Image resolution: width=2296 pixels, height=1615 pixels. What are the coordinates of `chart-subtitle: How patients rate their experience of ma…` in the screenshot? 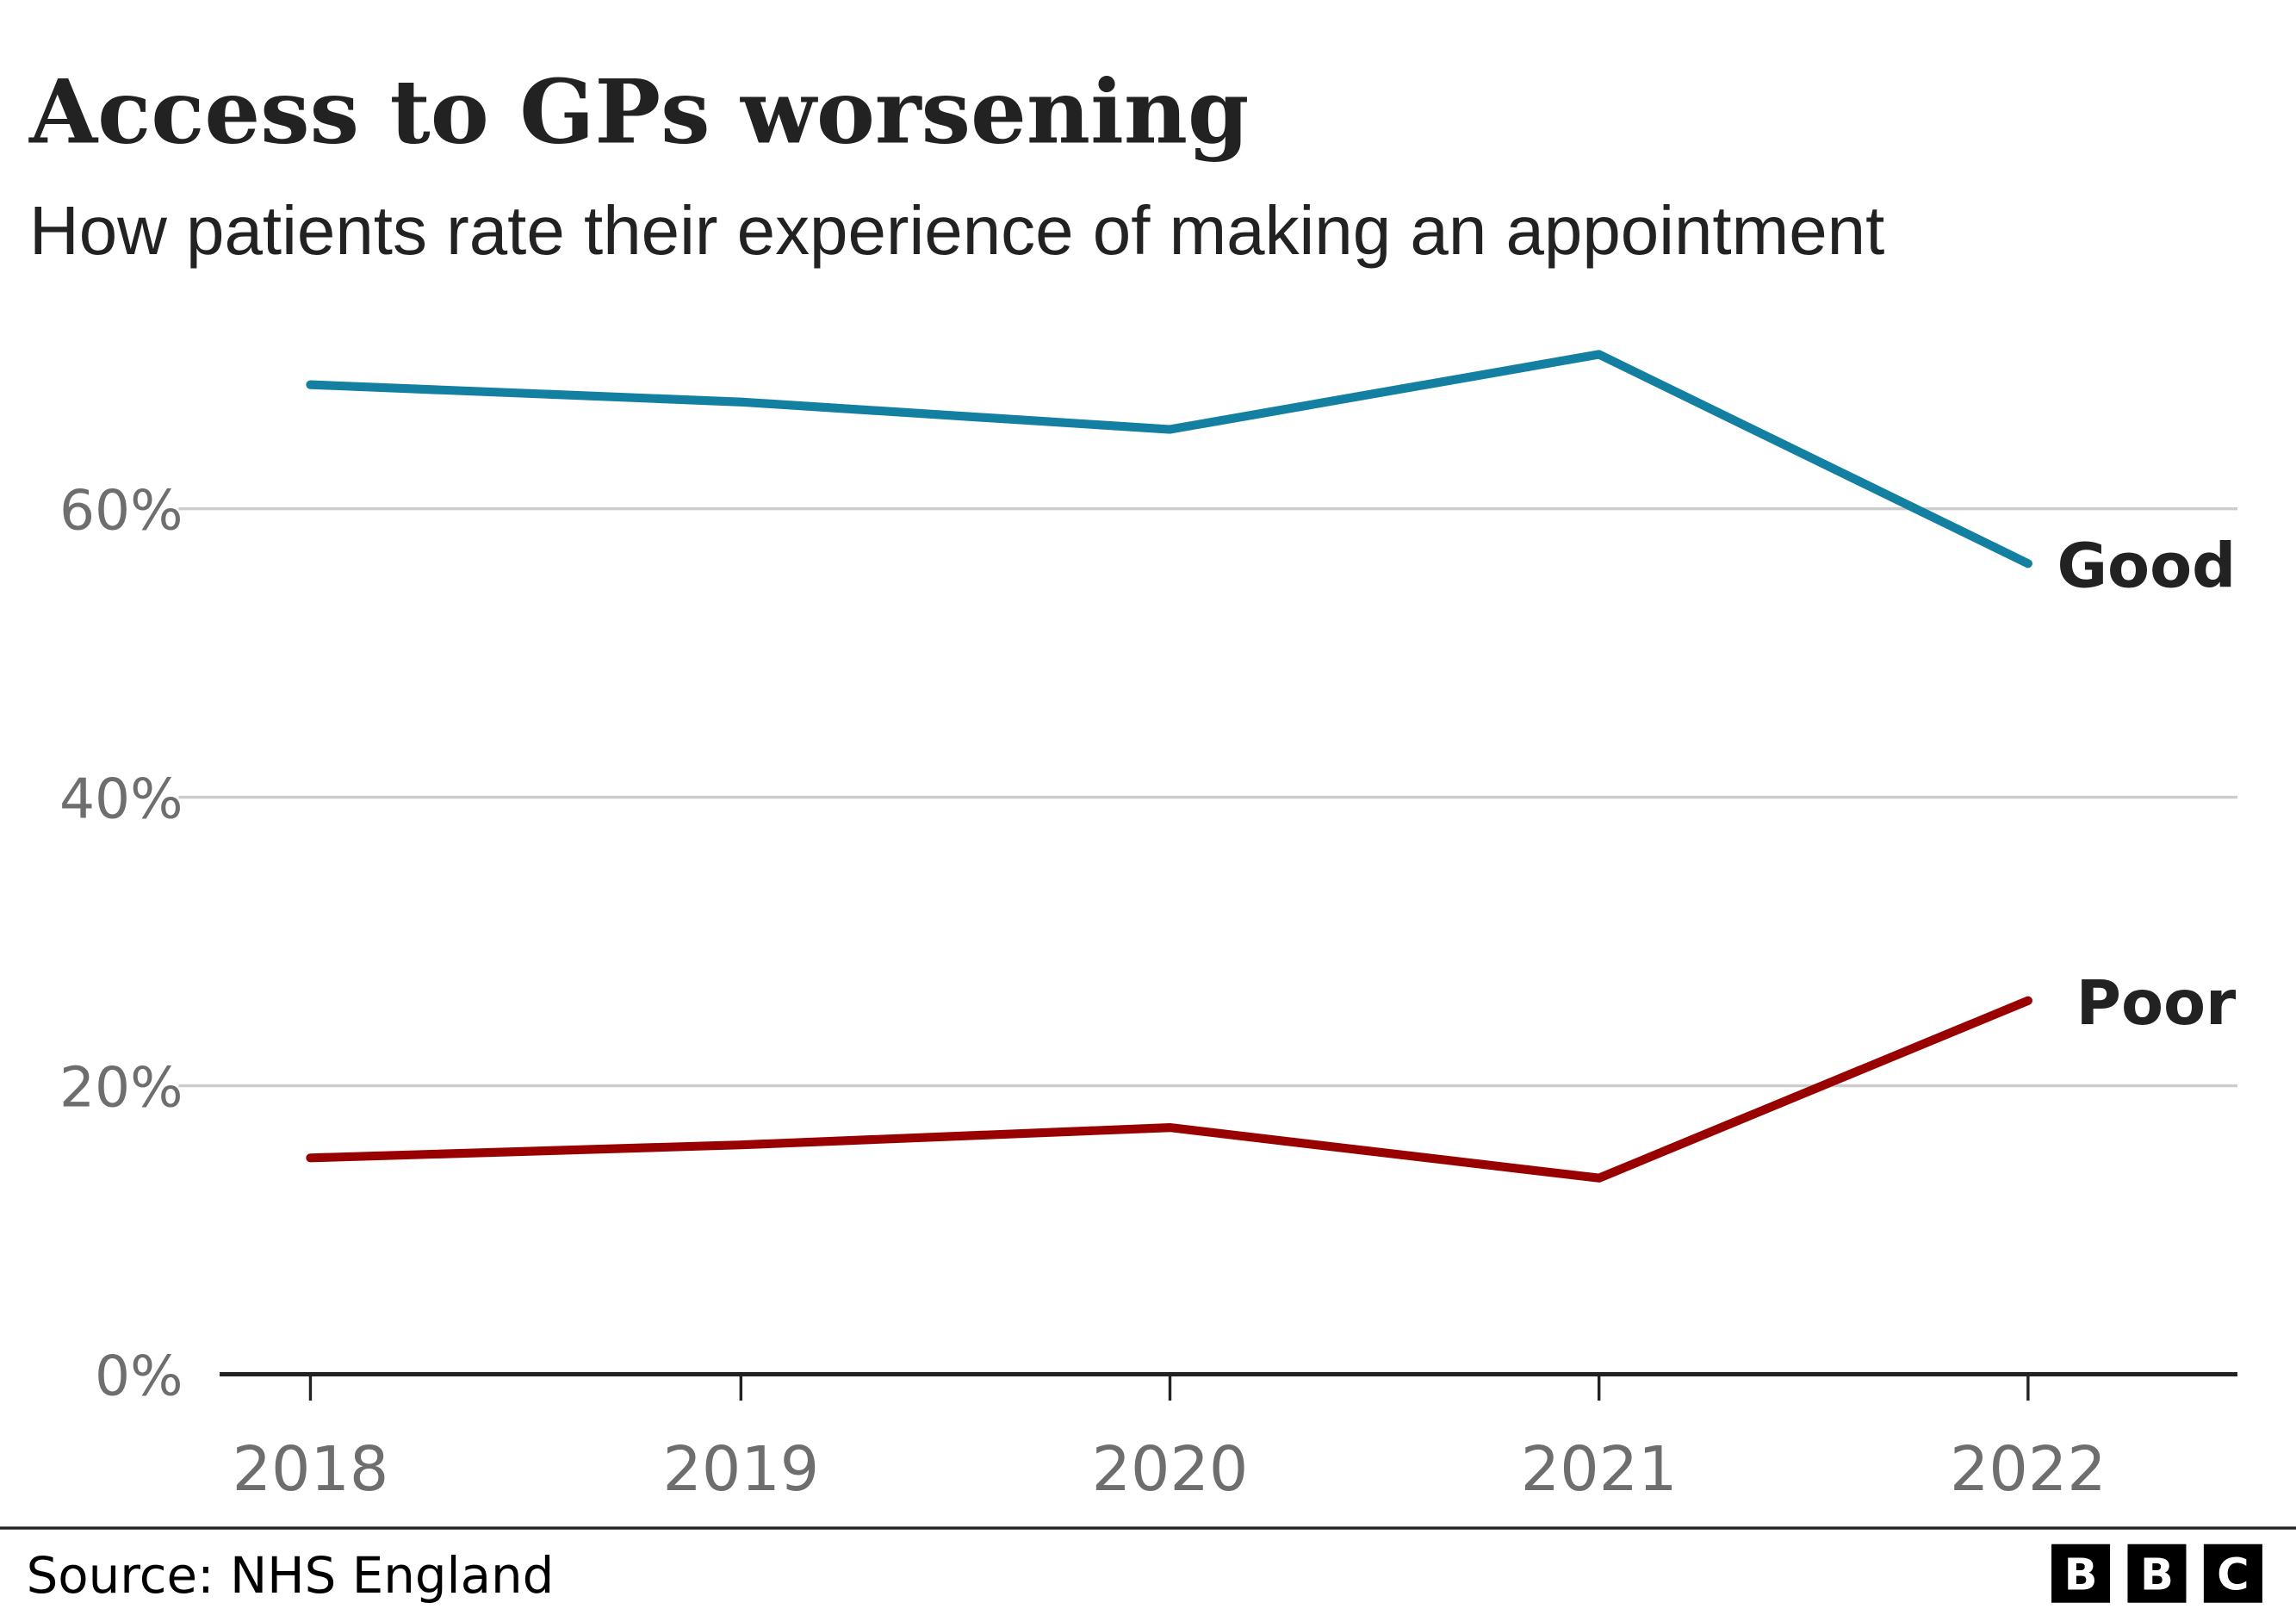 It's located at (956, 230).